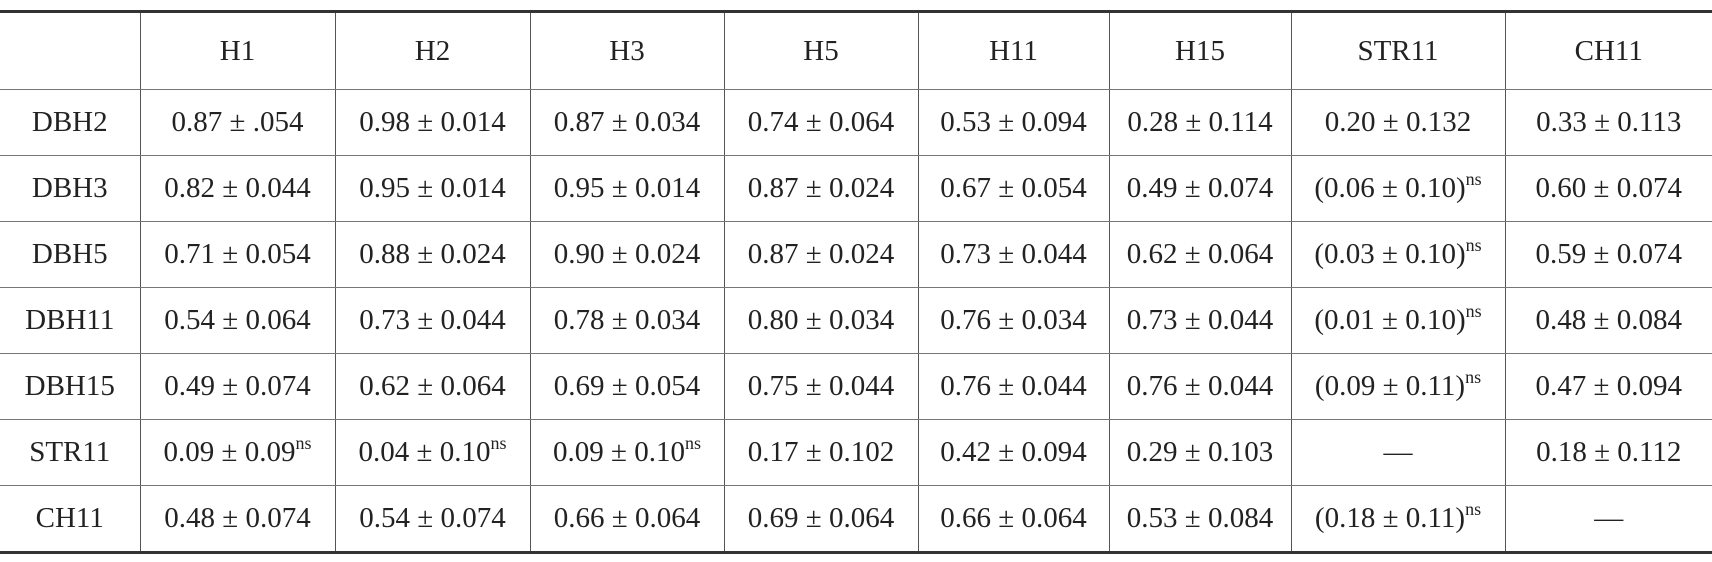 This screenshot has height=562, width=1712. I want to click on value-cell: 0.95 ± 0.014, so click(432, 188).